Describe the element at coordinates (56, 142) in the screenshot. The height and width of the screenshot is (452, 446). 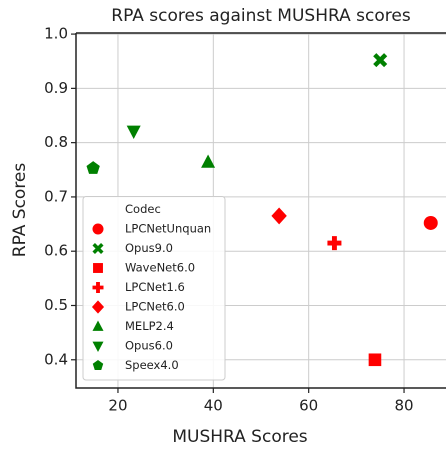
I see `y-tick-label: 0.8` at that location.